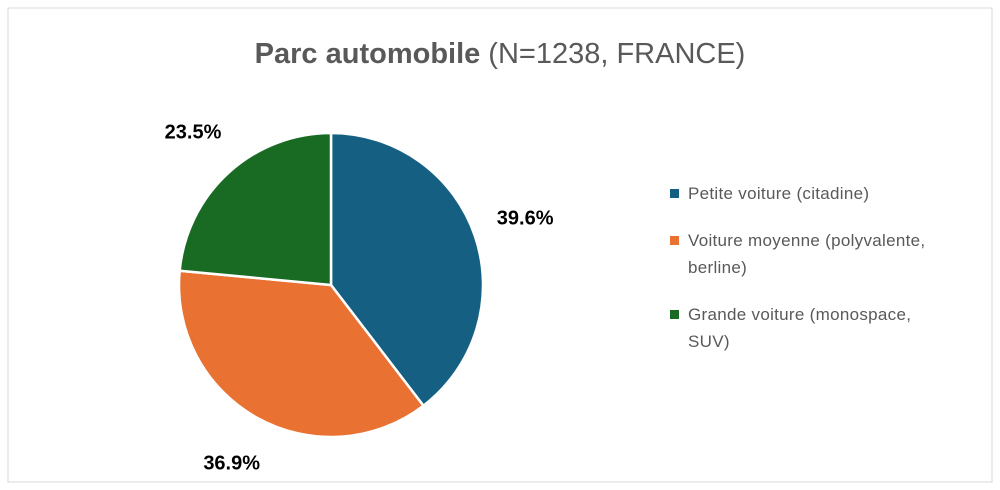 This screenshot has width=1000, height=490. I want to click on data-label: 39.6%, so click(525, 218).